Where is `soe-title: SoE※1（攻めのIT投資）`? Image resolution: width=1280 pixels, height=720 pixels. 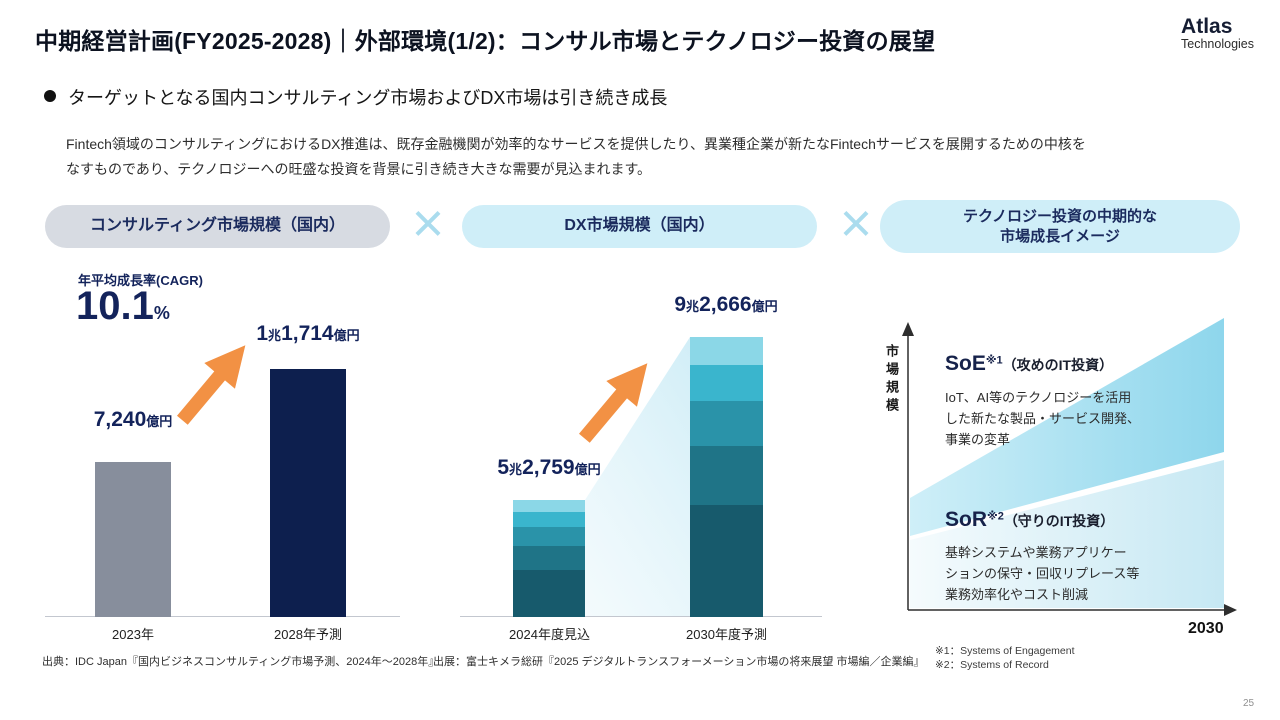
soe-title: SoE※1（攻めのIT投資） is located at coordinates (1029, 363).